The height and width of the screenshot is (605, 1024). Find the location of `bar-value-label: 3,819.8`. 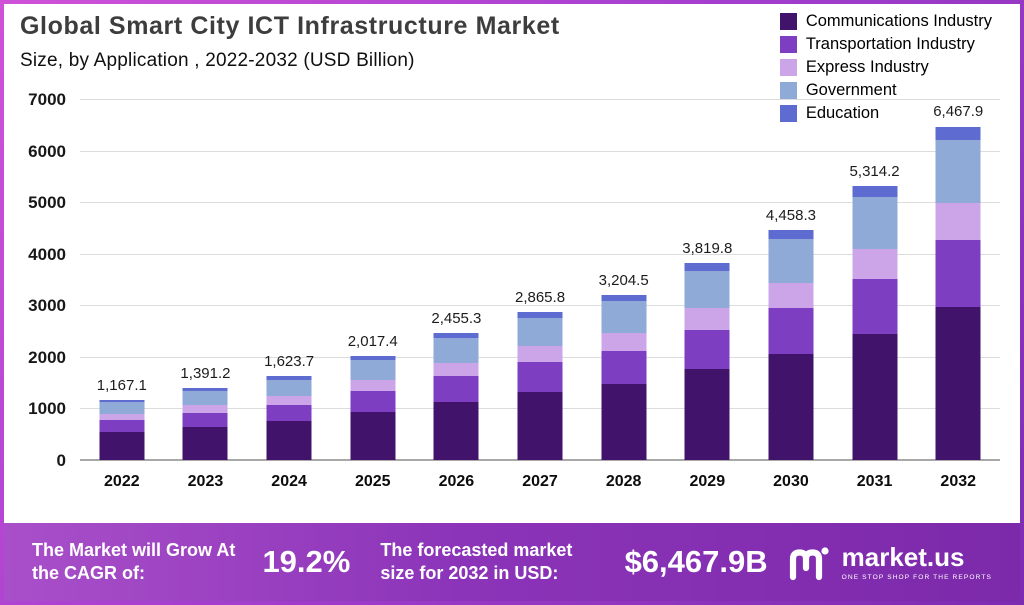

bar-value-label: 3,819.8 is located at coordinates (707, 249).